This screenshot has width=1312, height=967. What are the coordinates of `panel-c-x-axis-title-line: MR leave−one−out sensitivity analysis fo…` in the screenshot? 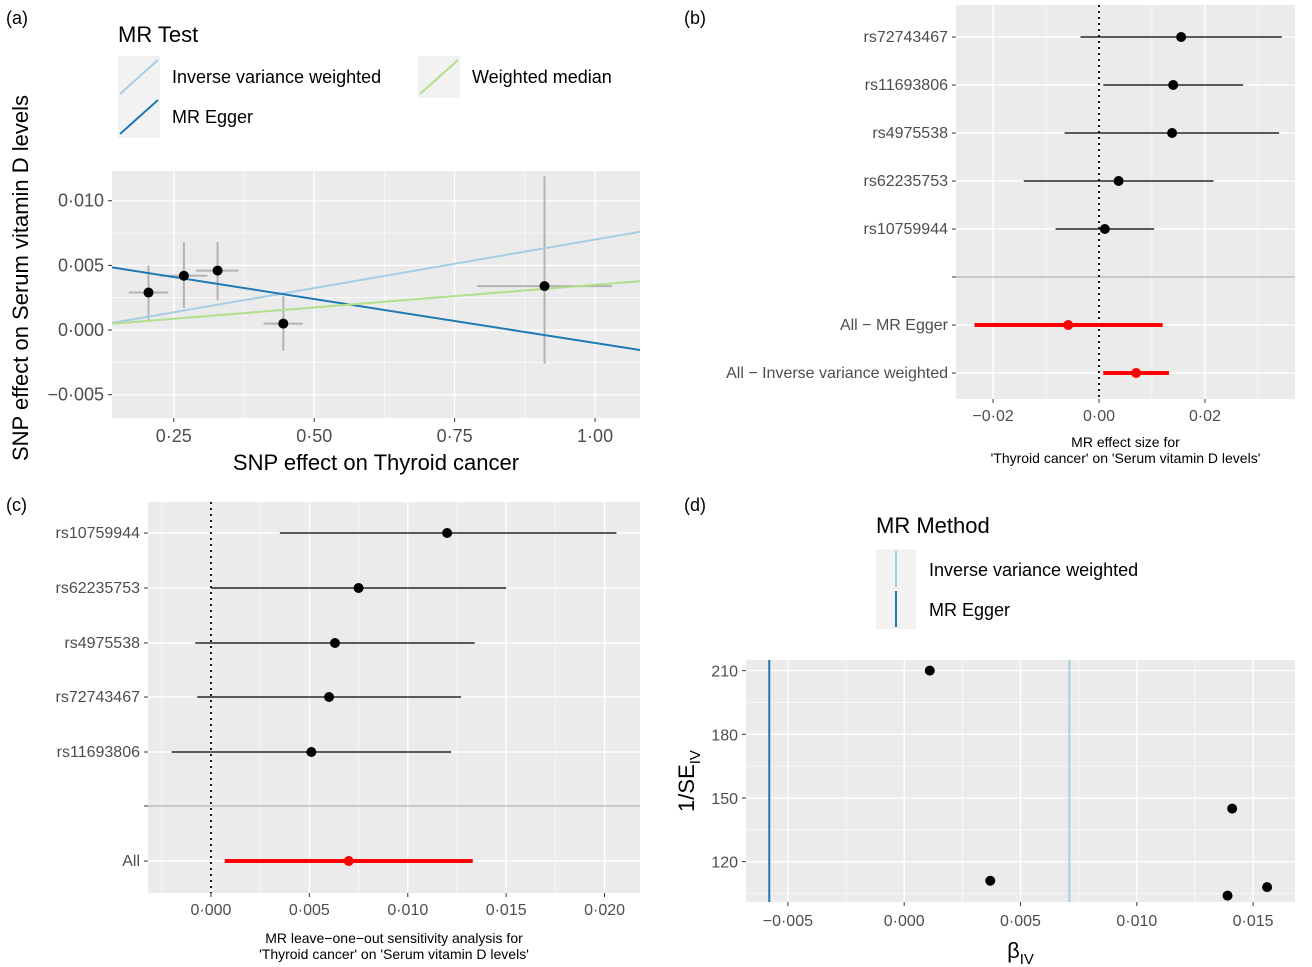 It's located at (394, 938).